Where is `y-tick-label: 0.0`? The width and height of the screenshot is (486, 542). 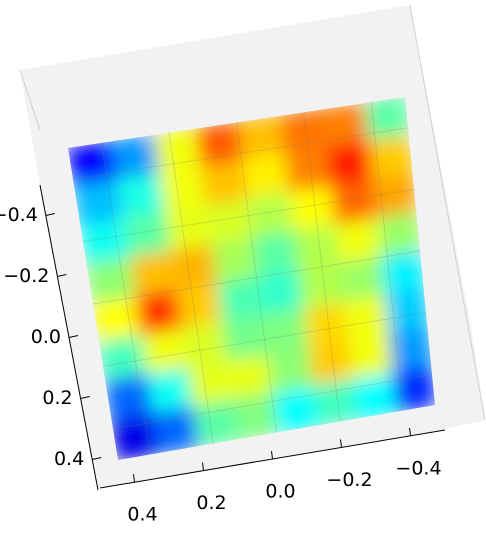
y-tick-label: 0.0 is located at coordinates (46, 337).